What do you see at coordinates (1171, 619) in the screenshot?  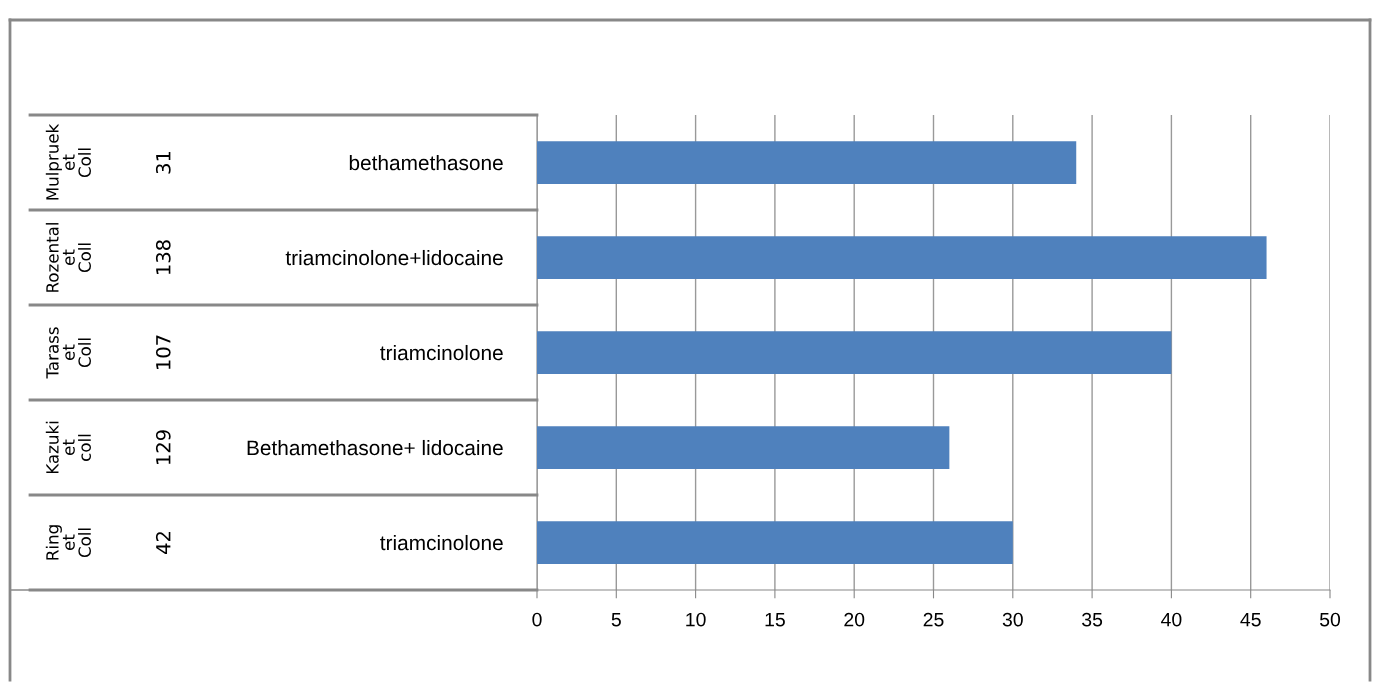 I see `x-tick-label: 40` at bounding box center [1171, 619].